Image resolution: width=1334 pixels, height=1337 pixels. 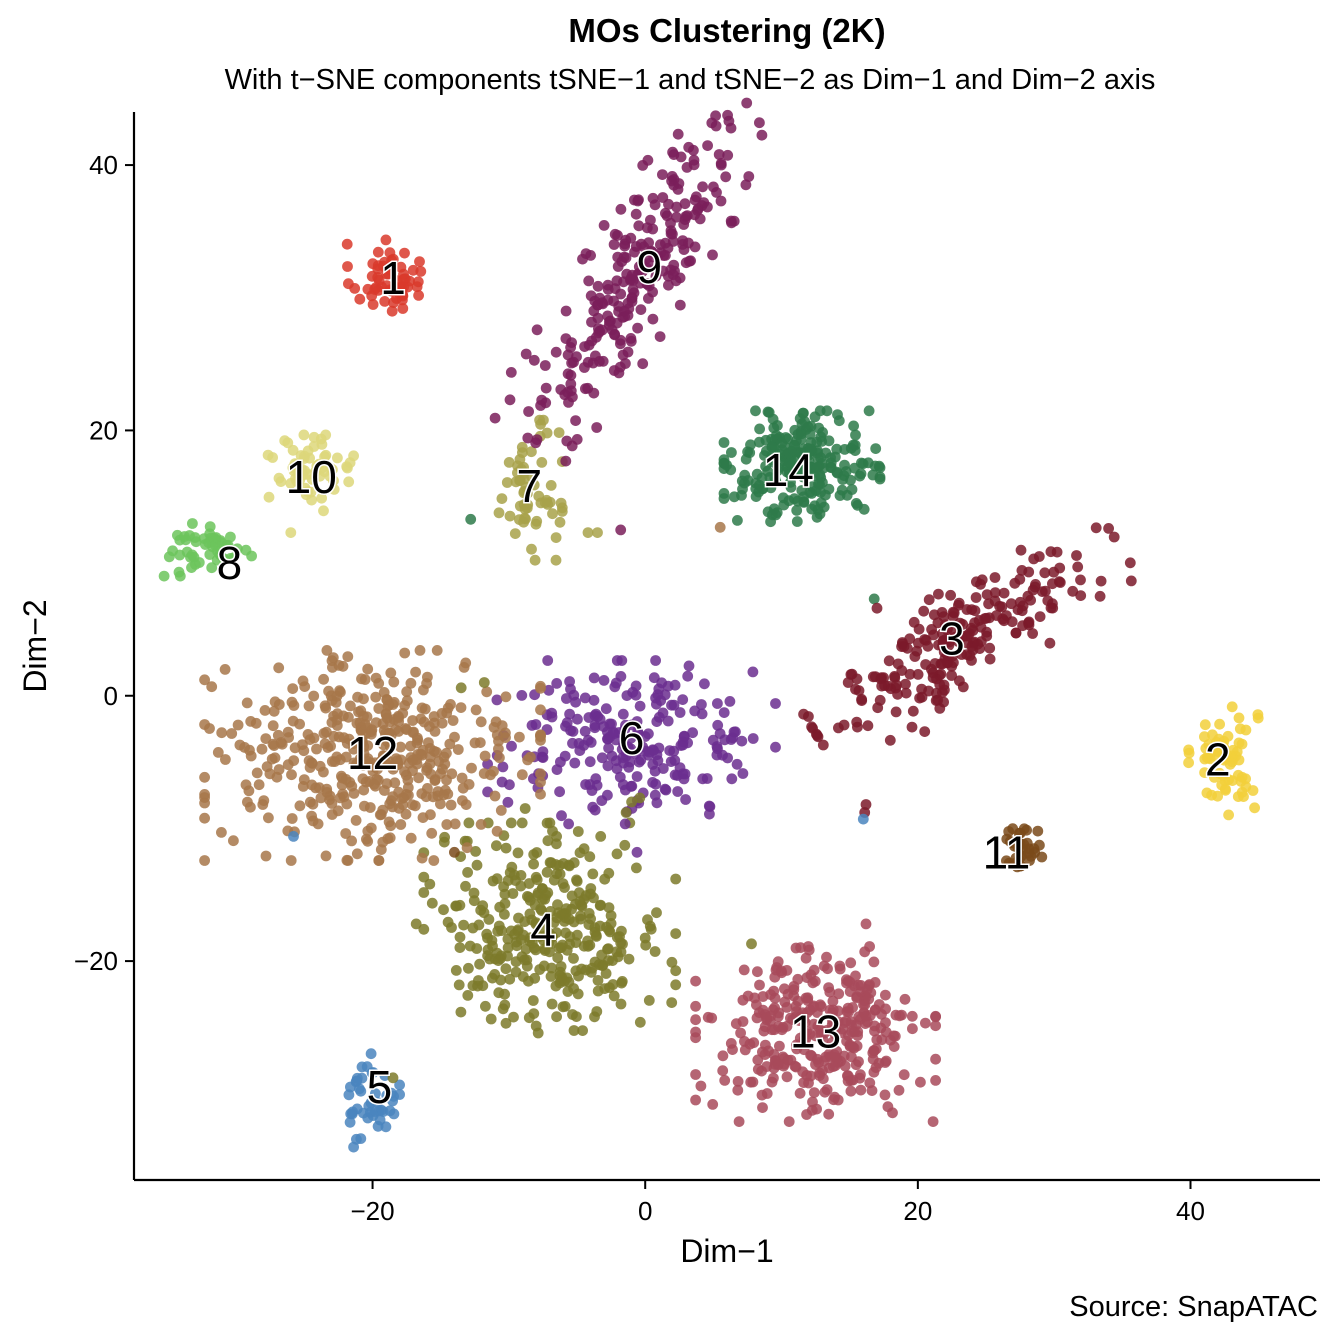 What do you see at coordinates (1193, 1307) in the screenshot?
I see `chart-caption: Source: SnapATAC` at bounding box center [1193, 1307].